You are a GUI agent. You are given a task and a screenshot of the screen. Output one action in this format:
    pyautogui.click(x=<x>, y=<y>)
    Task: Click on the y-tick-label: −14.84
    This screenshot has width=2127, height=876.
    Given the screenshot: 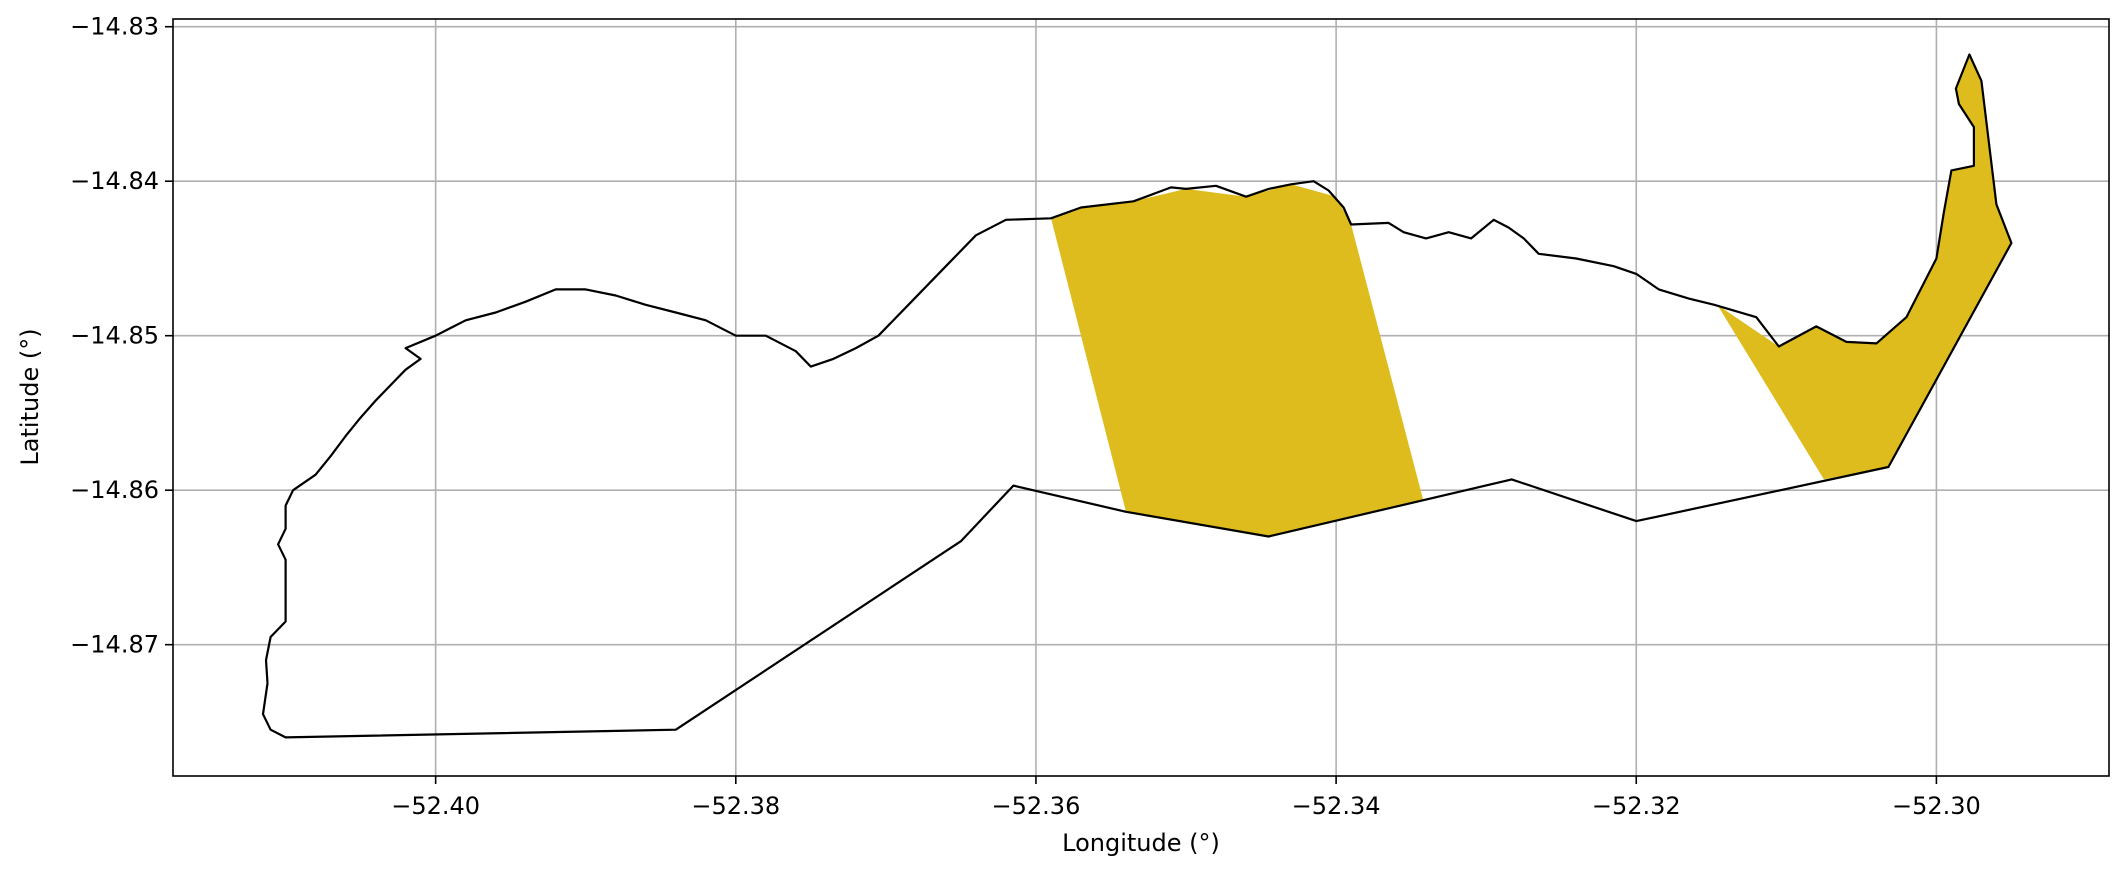 What is the action you would take?
    pyautogui.click(x=114, y=181)
    